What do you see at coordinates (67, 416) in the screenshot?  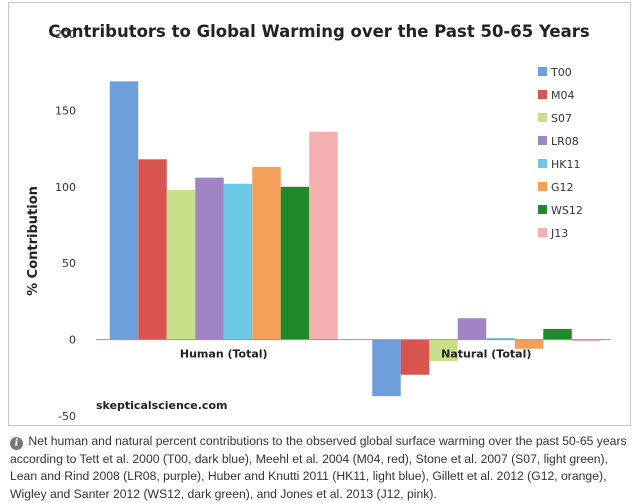 I see `y-tick-label: -50` at bounding box center [67, 416].